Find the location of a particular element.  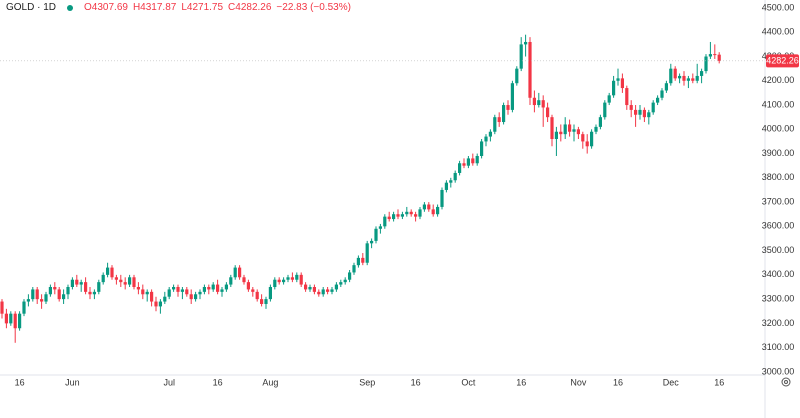

y-tick-label: 4500.00 is located at coordinates (778, 7).